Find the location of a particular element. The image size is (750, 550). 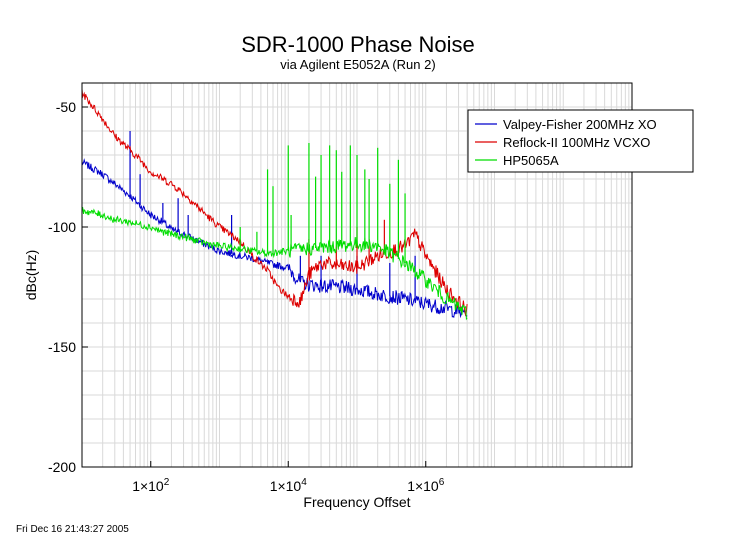

y-tick-label: -150 is located at coordinates (62, 347).